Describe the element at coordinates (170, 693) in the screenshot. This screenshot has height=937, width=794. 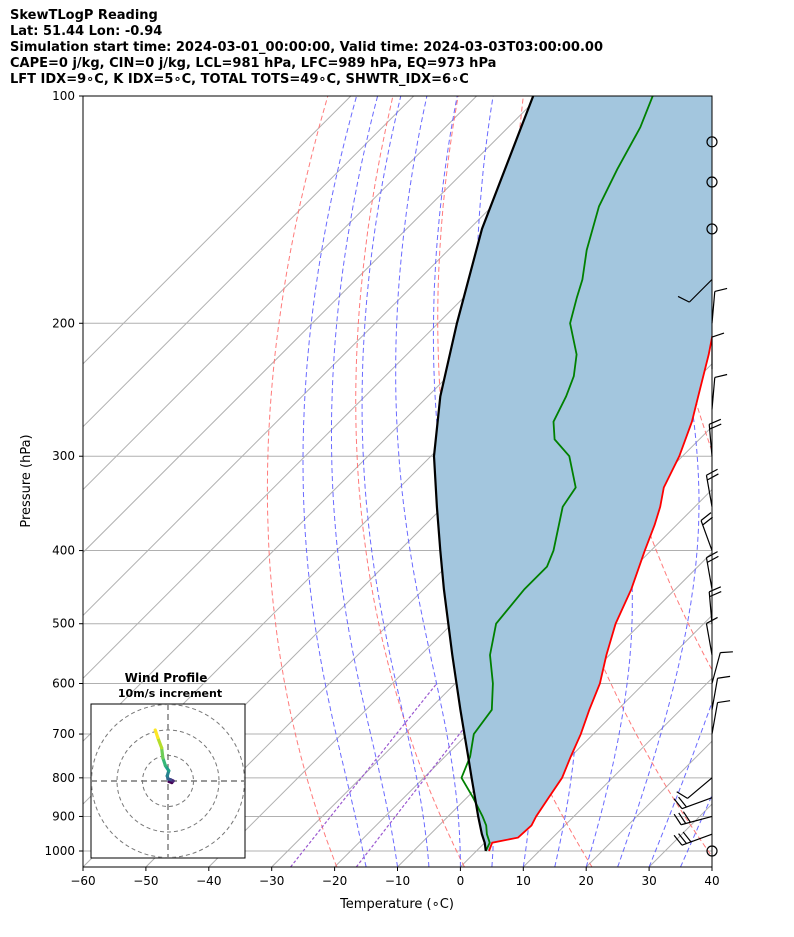
I see `wind-profile-subtitle: 10m/s increment` at that location.